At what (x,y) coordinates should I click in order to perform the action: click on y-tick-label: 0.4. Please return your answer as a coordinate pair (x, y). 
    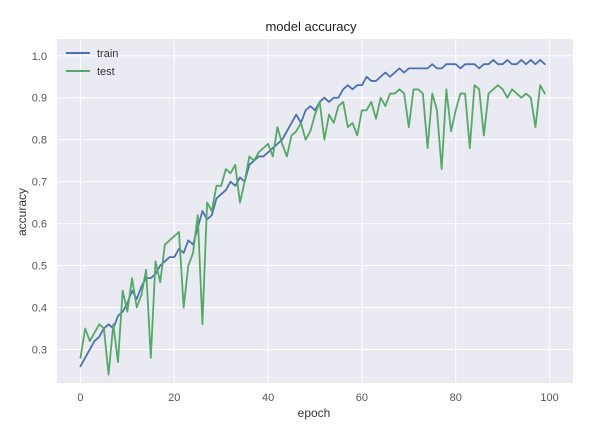
    Looking at the image, I should click on (39, 308).